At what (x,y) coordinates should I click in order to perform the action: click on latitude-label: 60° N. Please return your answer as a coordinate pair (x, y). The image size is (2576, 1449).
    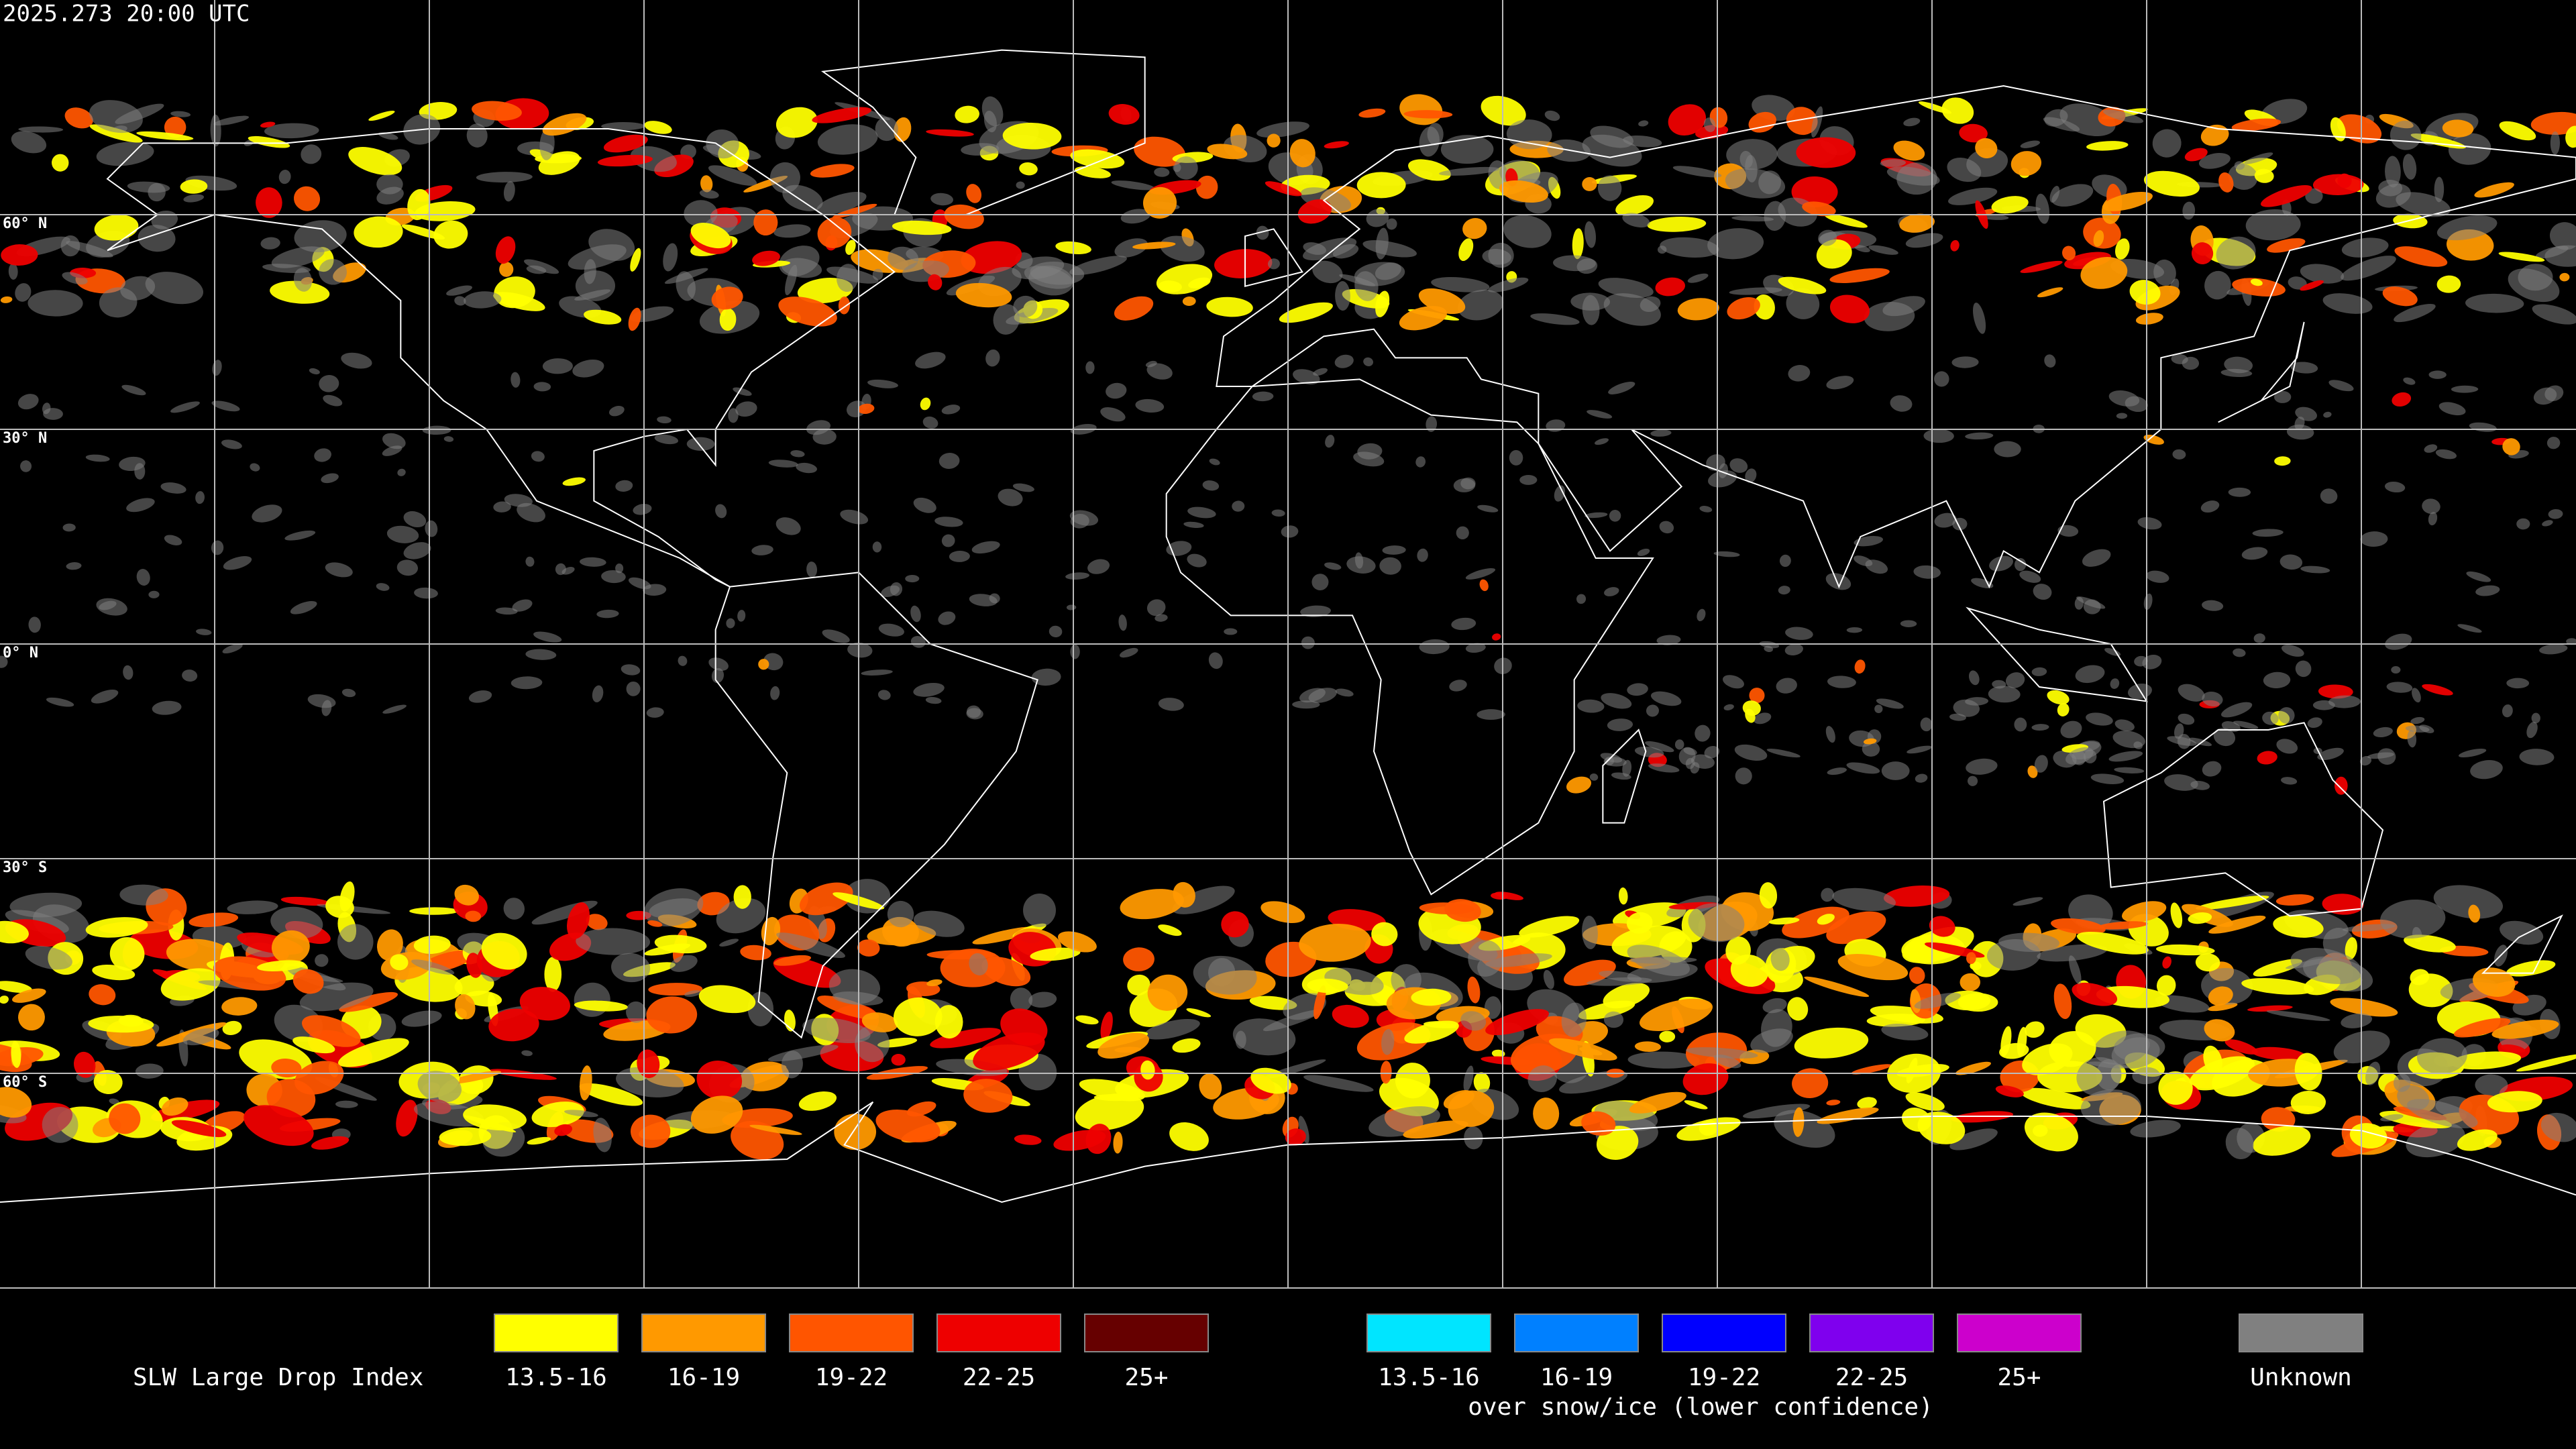
    Looking at the image, I should click on (25, 223).